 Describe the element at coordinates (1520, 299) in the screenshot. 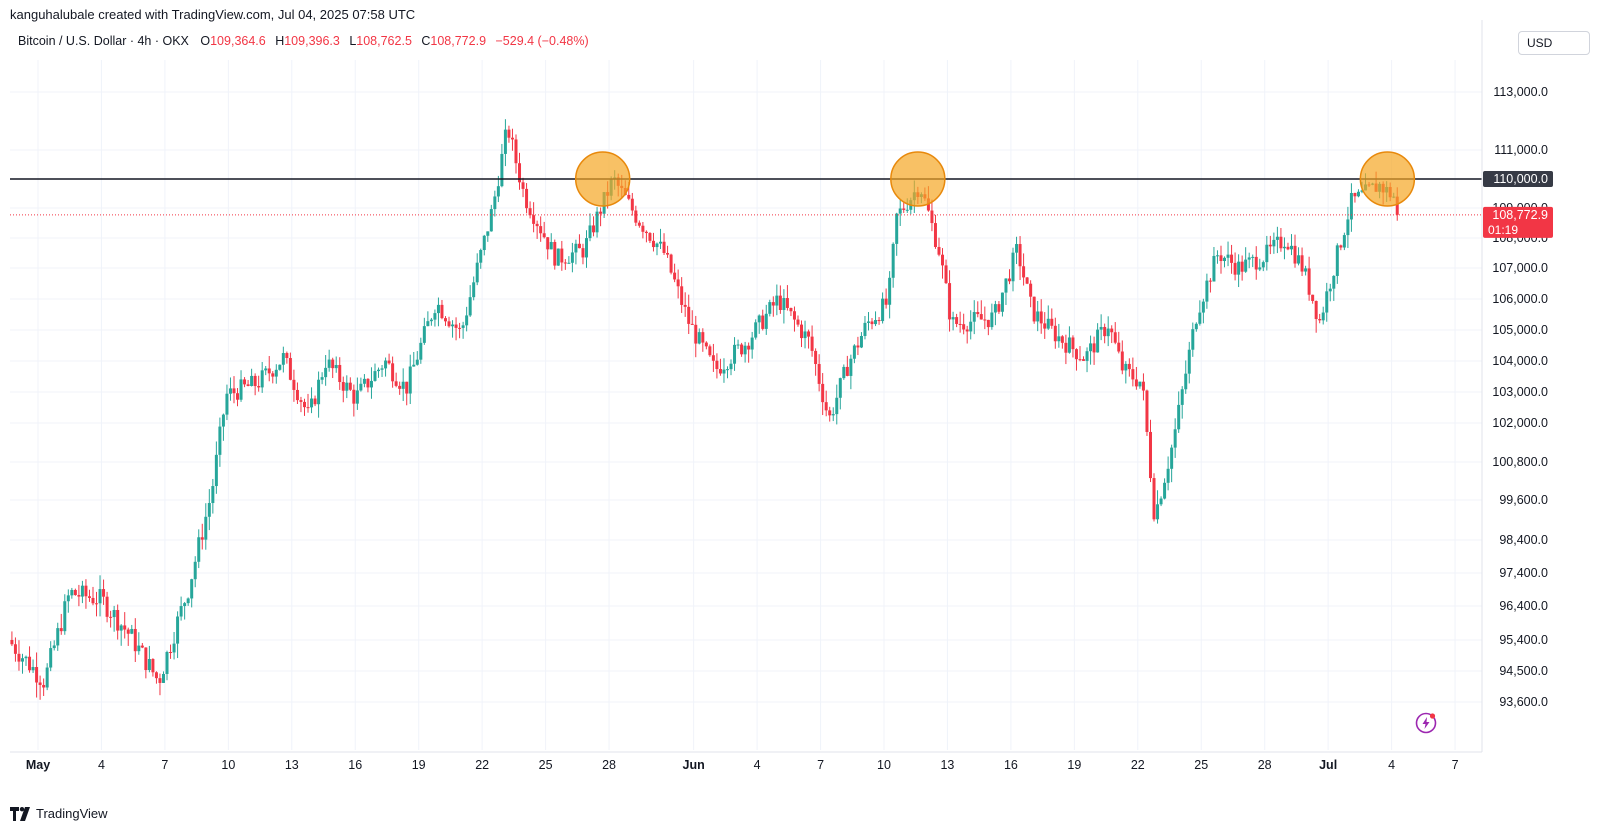

I see `price-tick-label: 106,000.0` at that location.